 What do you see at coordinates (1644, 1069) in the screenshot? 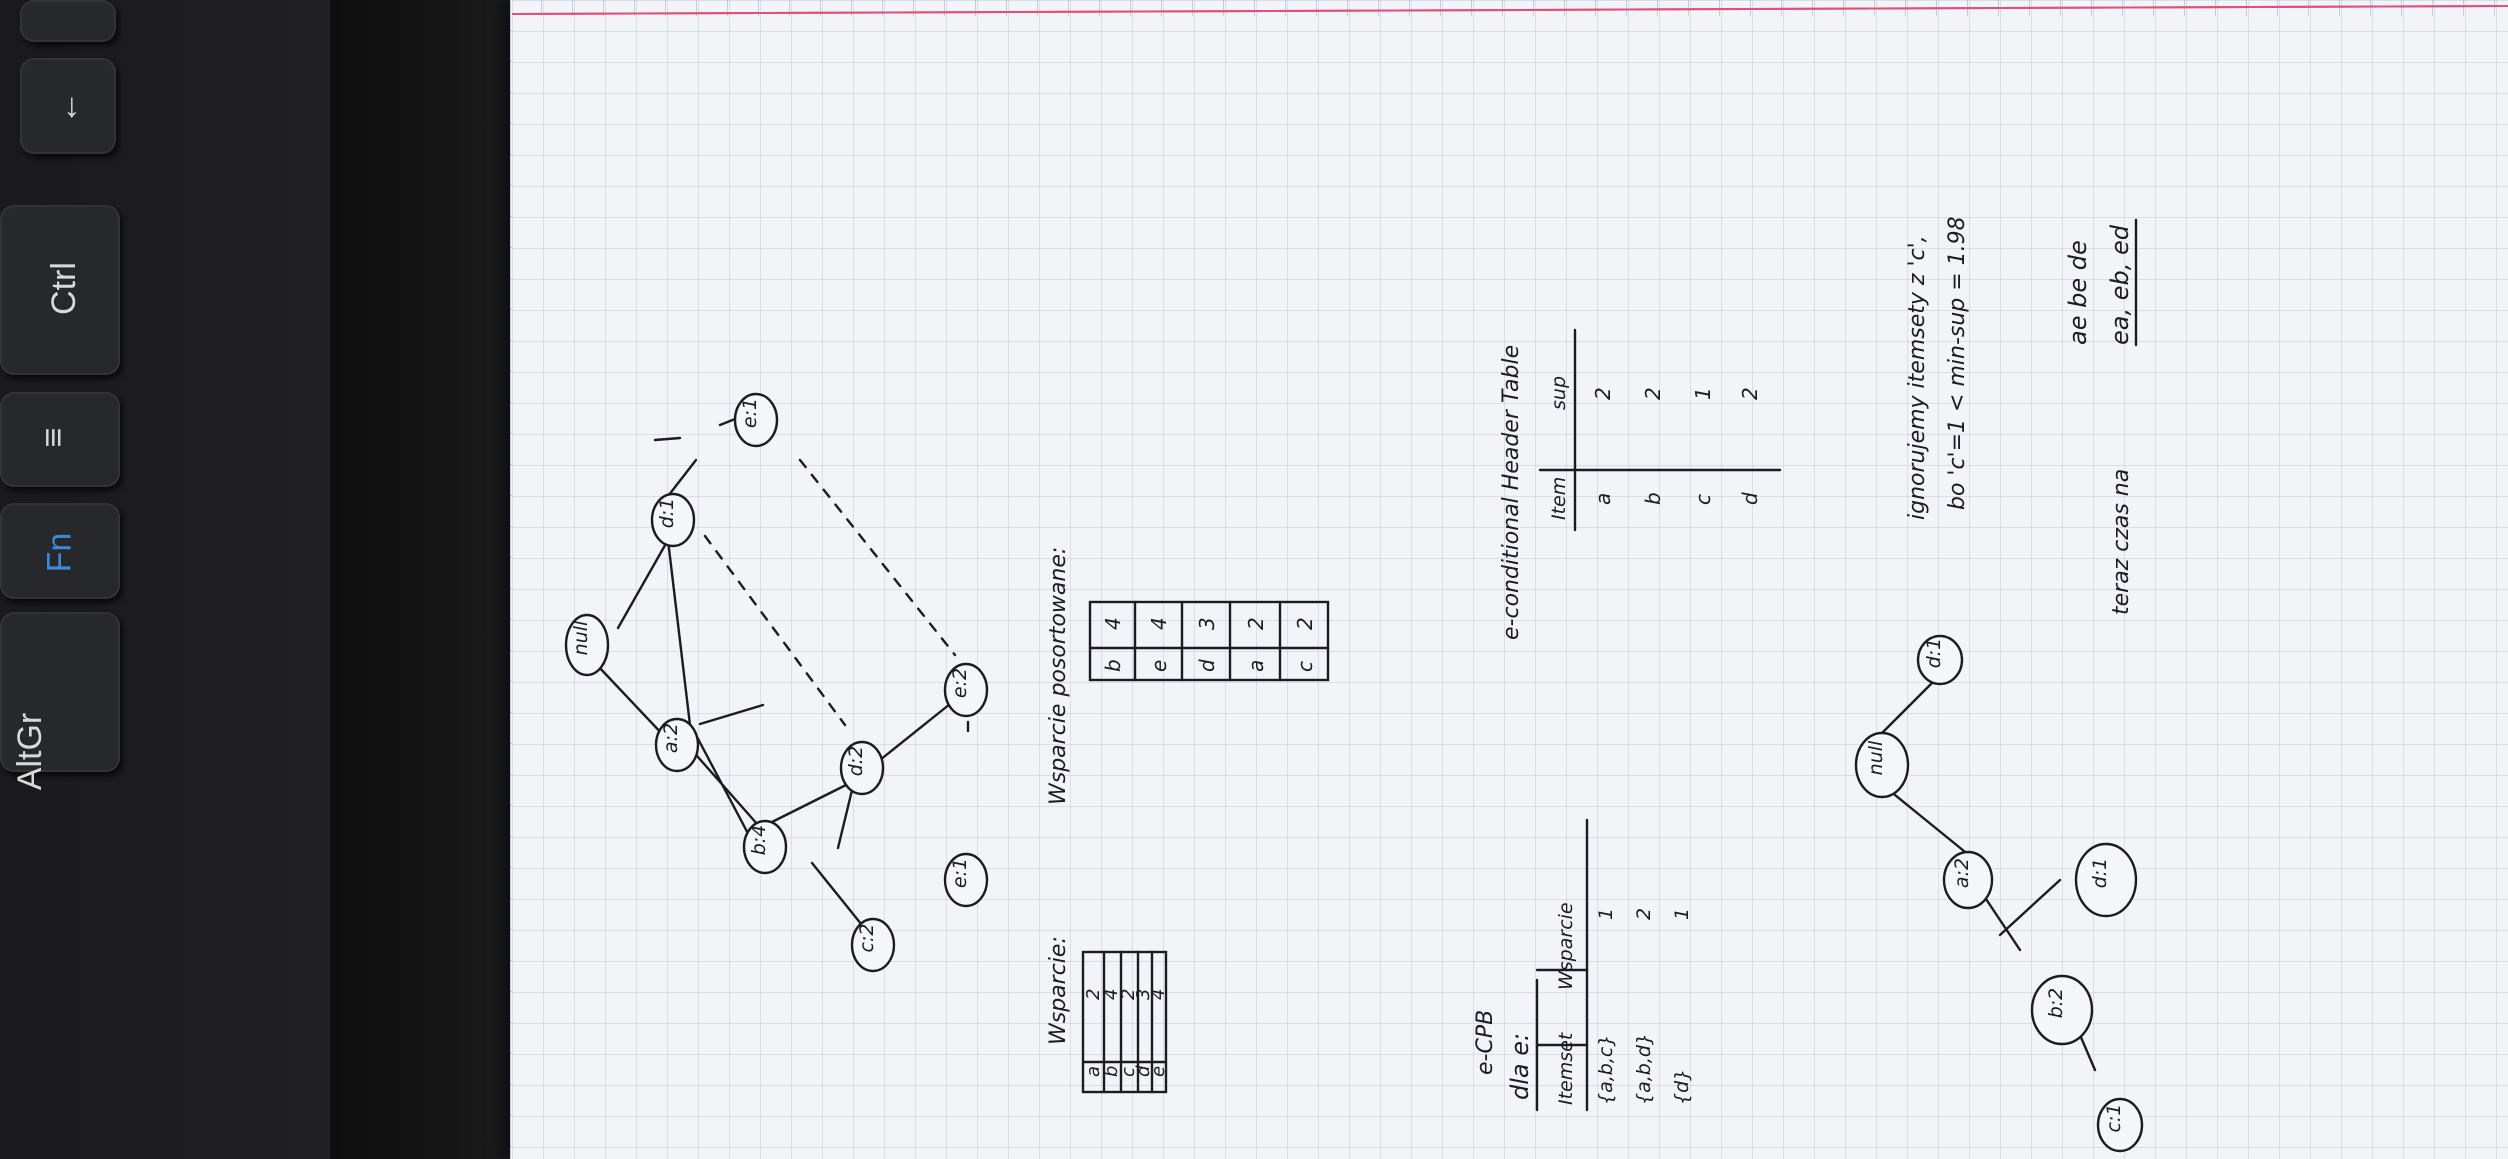
I see `cpb-row2-itemset: {a,b,d}` at bounding box center [1644, 1069].